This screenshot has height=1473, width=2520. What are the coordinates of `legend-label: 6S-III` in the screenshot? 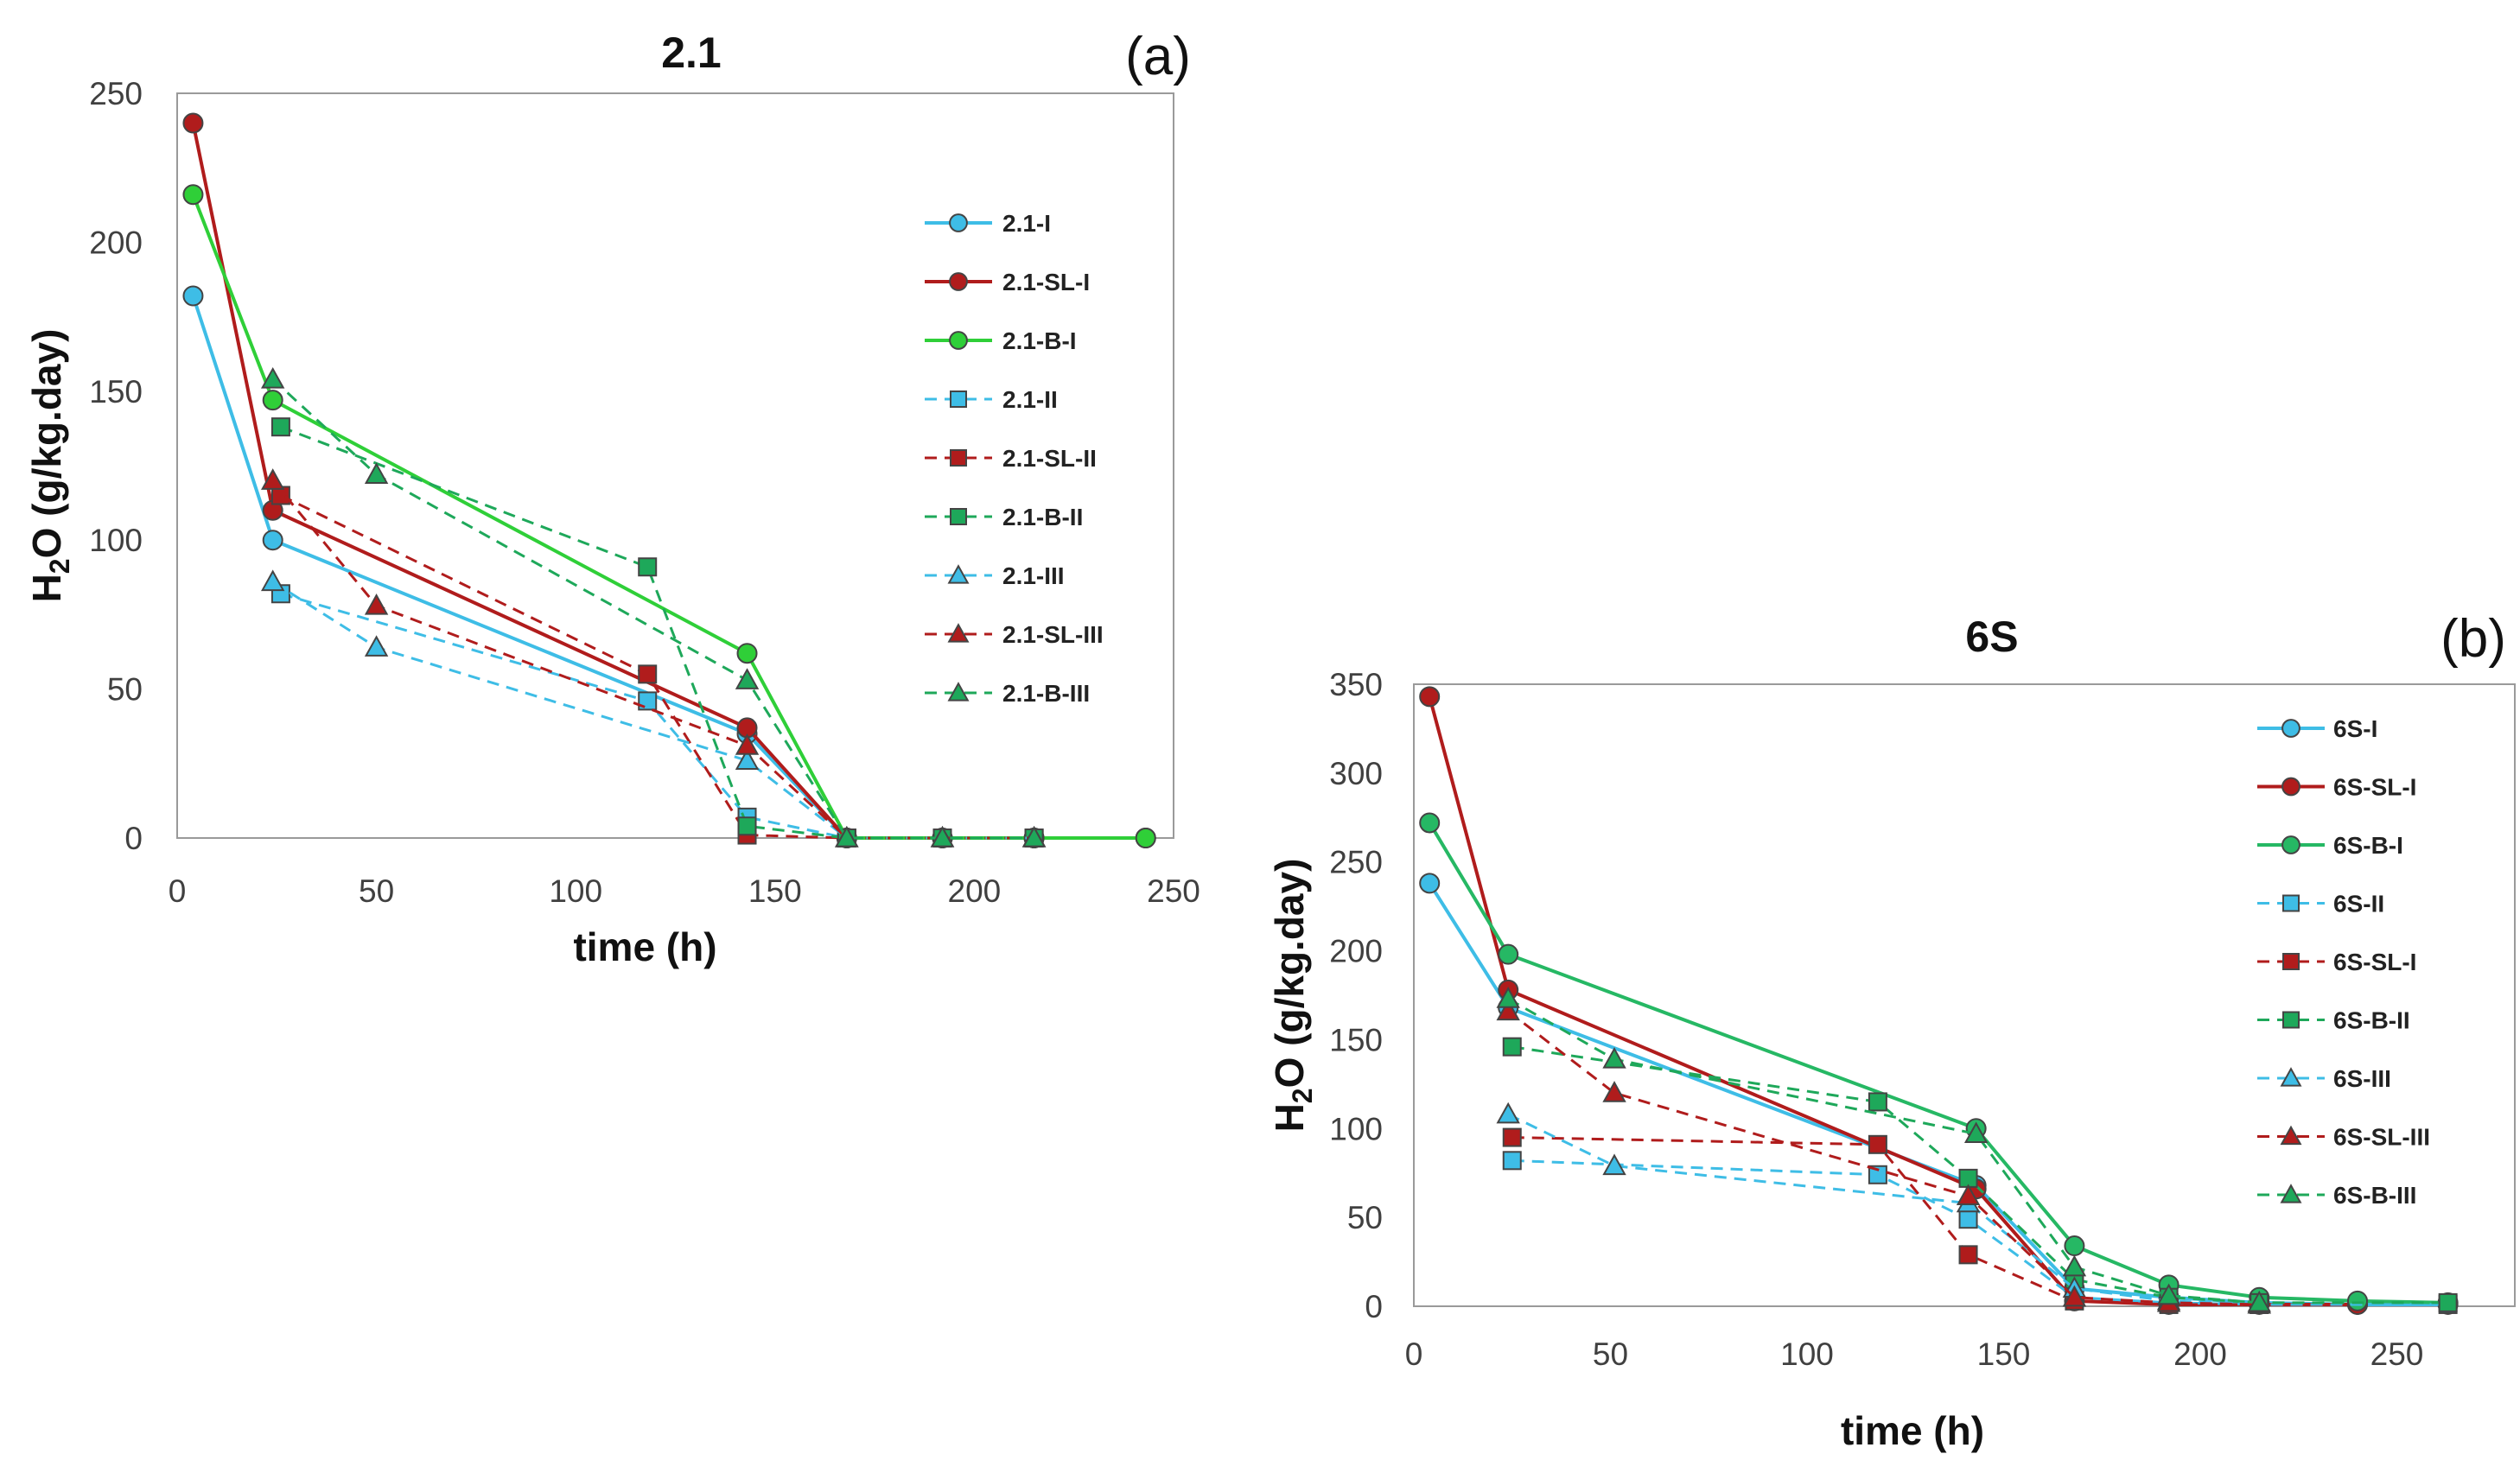 It's located at (2362, 1078).